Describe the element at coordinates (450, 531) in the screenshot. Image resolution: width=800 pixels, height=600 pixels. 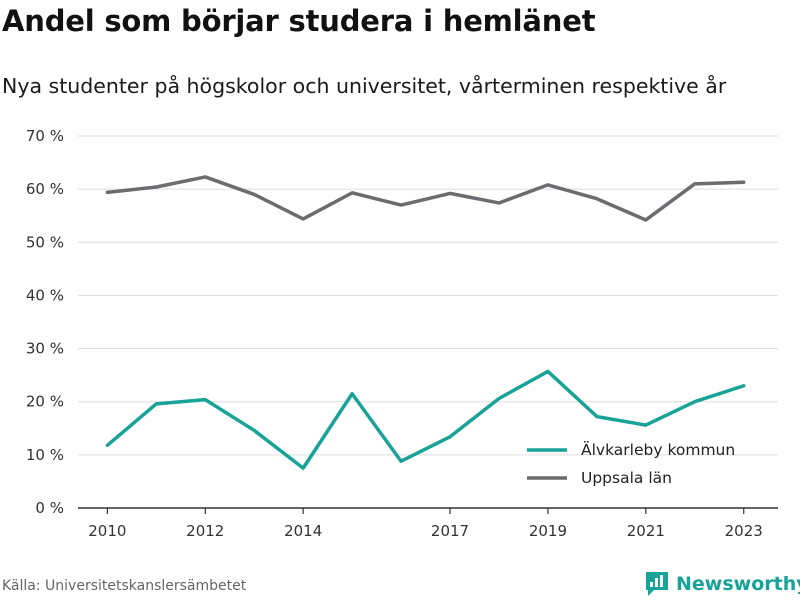
I see `x-tick-label: 2017` at that location.